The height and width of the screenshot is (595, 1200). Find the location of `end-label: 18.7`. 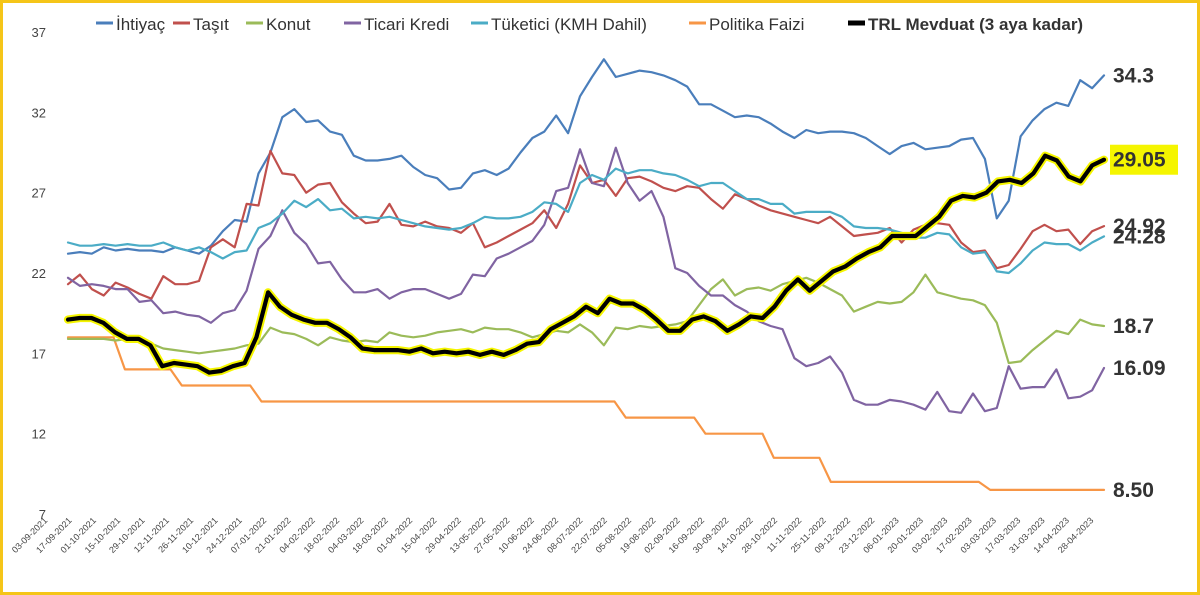

end-label: 18.7 is located at coordinates (1133, 326).